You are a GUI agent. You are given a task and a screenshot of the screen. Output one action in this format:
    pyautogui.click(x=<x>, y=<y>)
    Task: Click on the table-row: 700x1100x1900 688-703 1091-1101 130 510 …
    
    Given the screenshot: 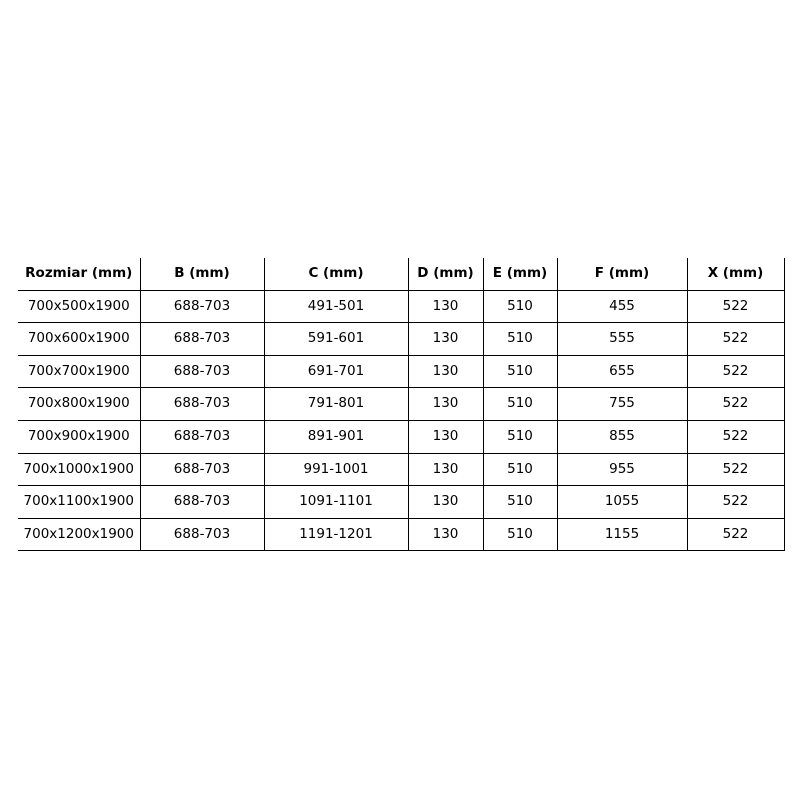 What is the action you would take?
    pyautogui.click(x=401, y=502)
    